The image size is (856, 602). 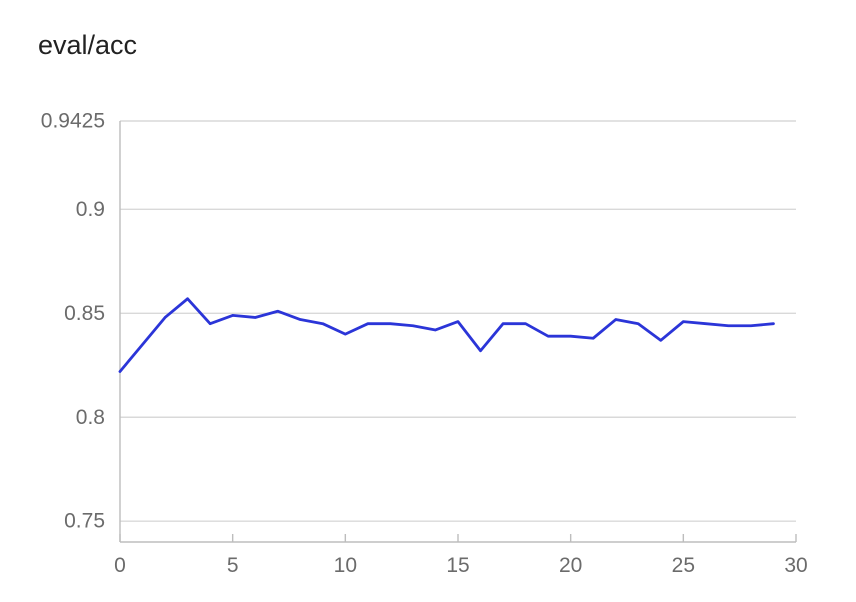 I want to click on x-tick-label: 25, so click(x=683, y=565).